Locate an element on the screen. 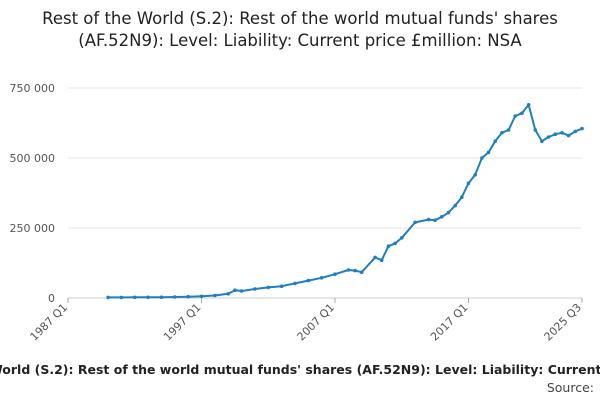 Image resolution: width=600 pixels, height=400 pixels. x-tick-label: 1987 Q1 is located at coordinates (49, 322).